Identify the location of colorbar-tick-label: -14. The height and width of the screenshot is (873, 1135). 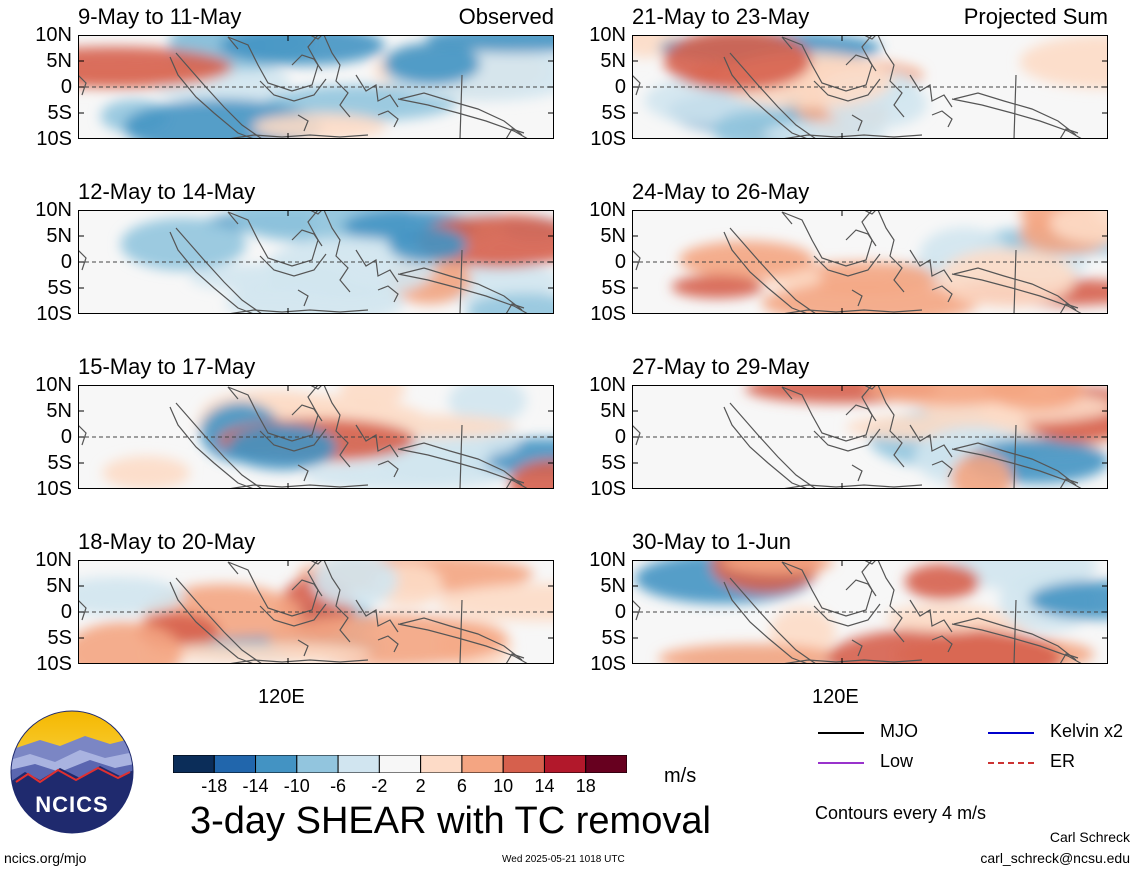
(255, 786).